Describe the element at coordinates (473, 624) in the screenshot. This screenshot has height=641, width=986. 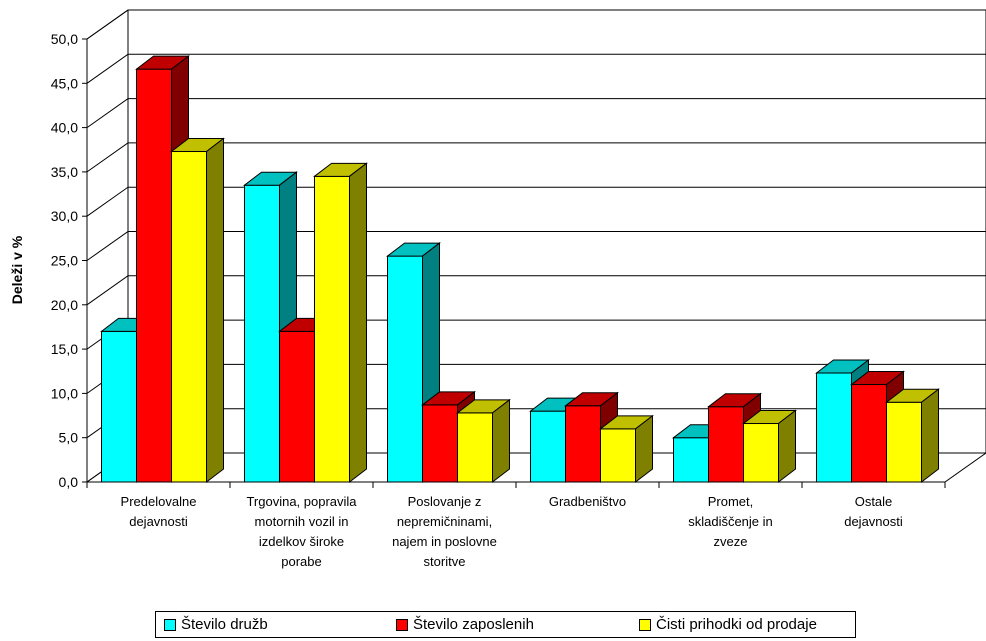
I see `legend-label: Število zaposlenih` at that location.